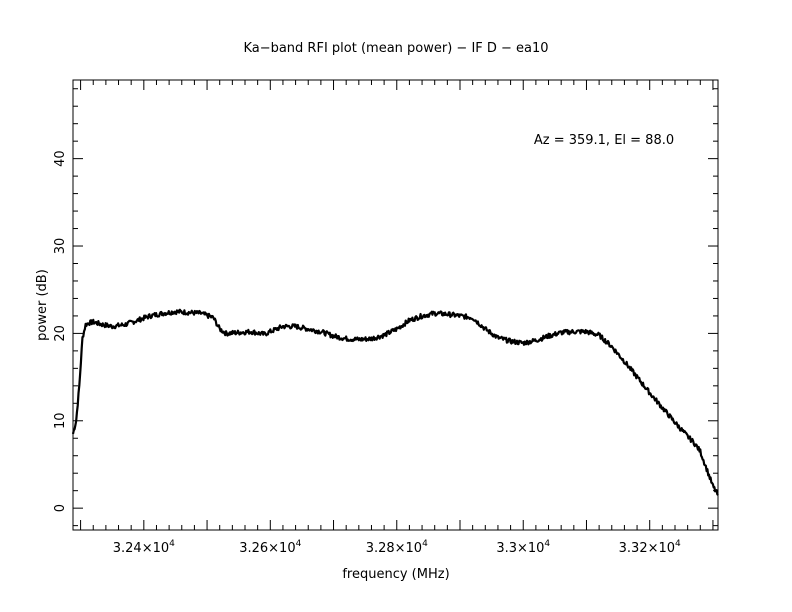 The height and width of the screenshot is (612, 792). What do you see at coordinates (270, 547) in the screenshot?
I see `x-tick-label: 3.26×104` at bounding box center [270, 547].